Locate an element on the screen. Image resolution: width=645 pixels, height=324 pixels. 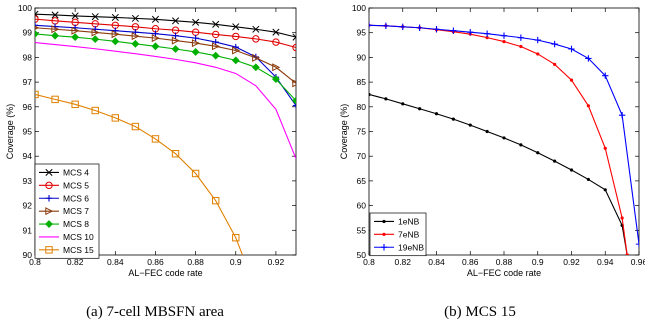
x-tick-label: 0.88 is located at coordinates (504, 262).